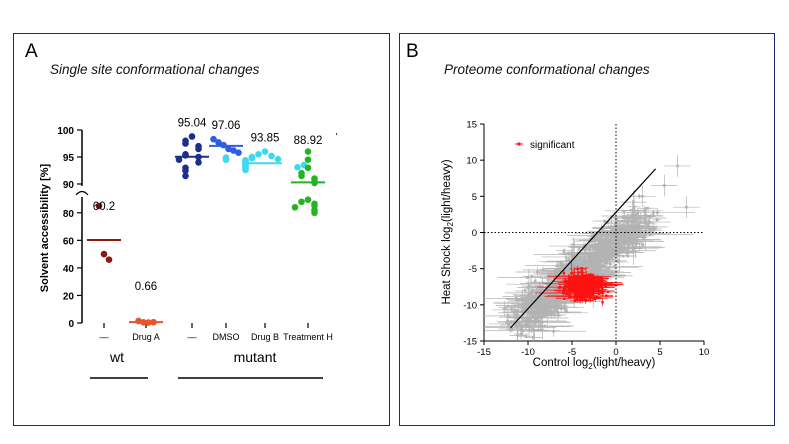 The height and width of the screenshot is (444, 789). I want to click on chart-a-group-label-mutant: mutant, so click(255, 357).